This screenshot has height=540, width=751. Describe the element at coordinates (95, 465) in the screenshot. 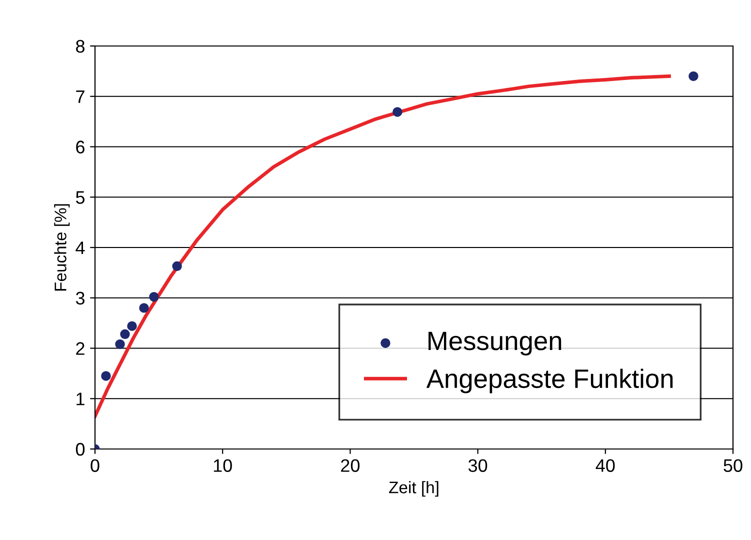

I see `x-tick-label: 0` at that location.